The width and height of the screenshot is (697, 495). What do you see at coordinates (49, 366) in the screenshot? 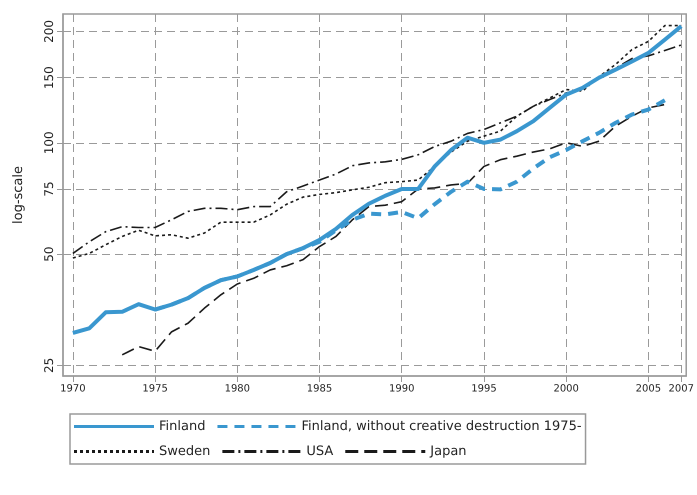
I see `y-tick-label: 25` at bounding box center [49, 366].